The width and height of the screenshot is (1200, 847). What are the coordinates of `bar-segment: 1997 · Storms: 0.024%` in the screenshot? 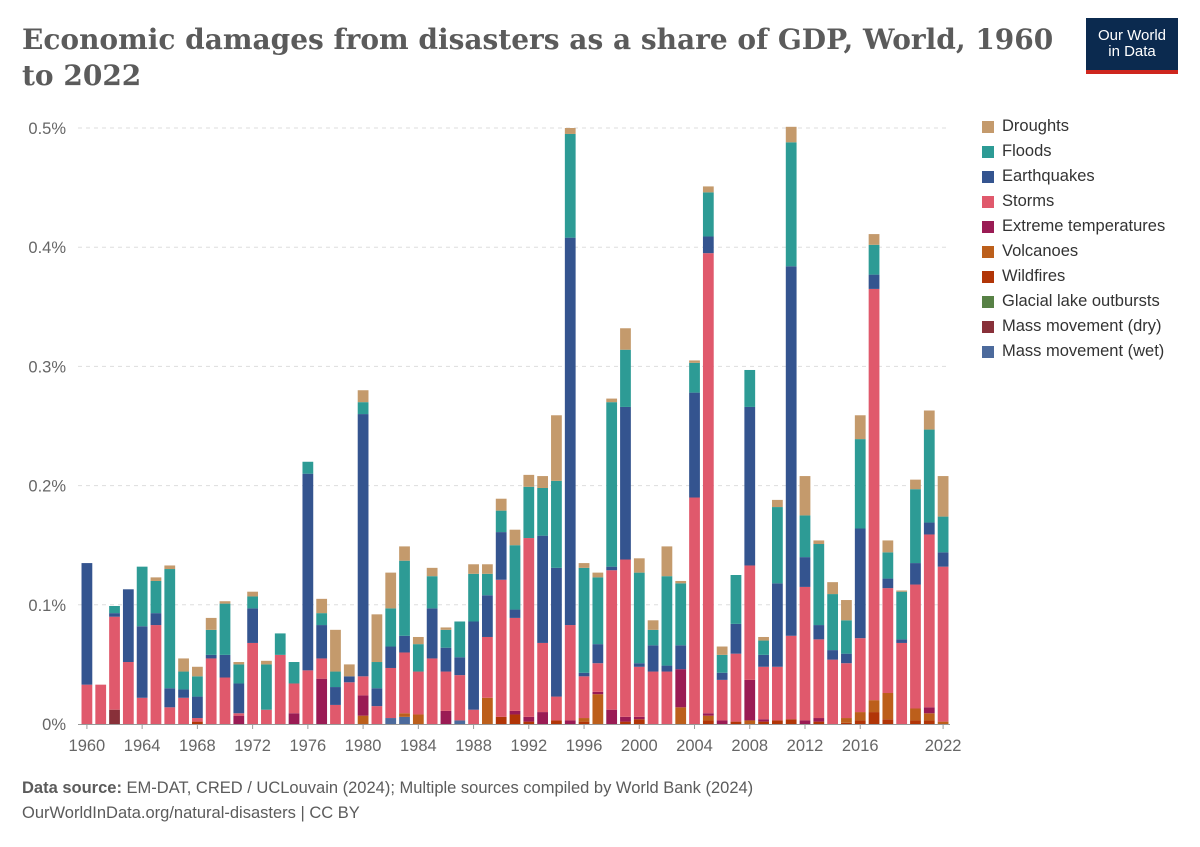 It's located at (598, 677).